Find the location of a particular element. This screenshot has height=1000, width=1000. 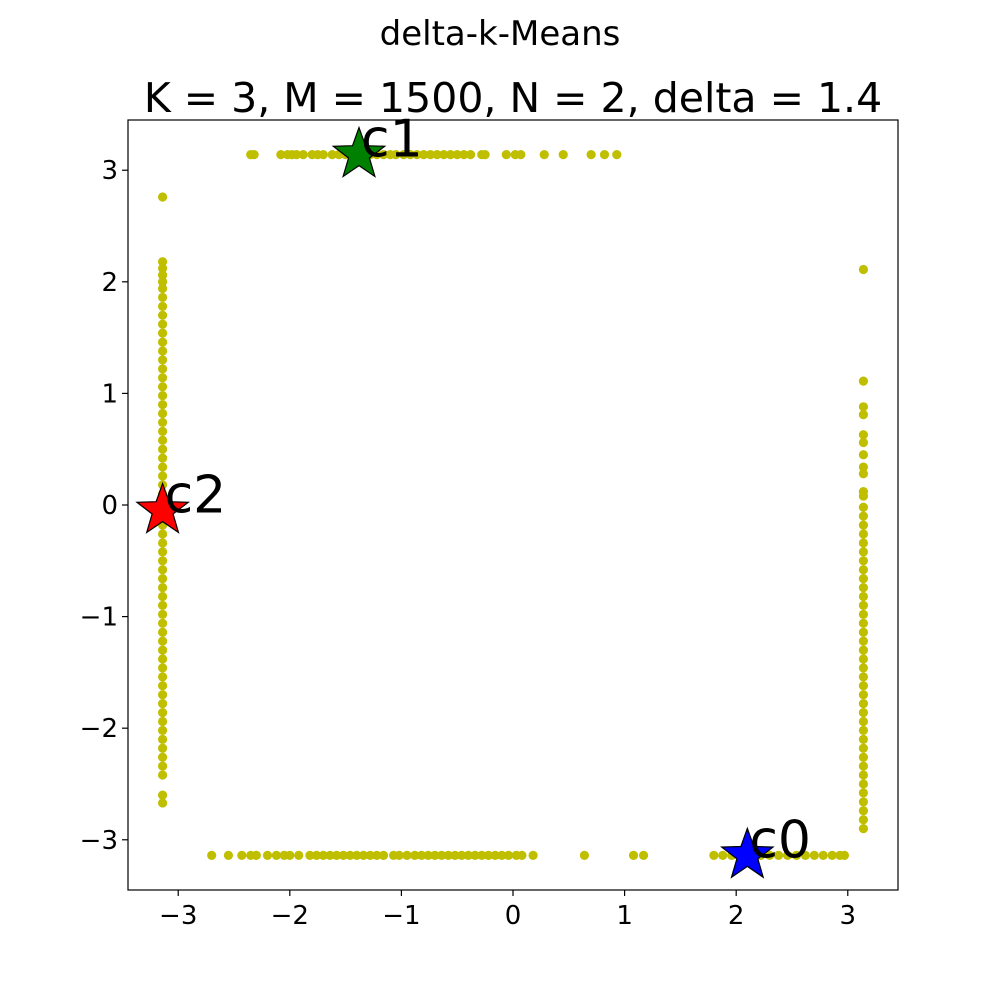

chart-title: K = 3, M = 1500, N = 2, delta = 1.4 is located at coordinates (513, 98).